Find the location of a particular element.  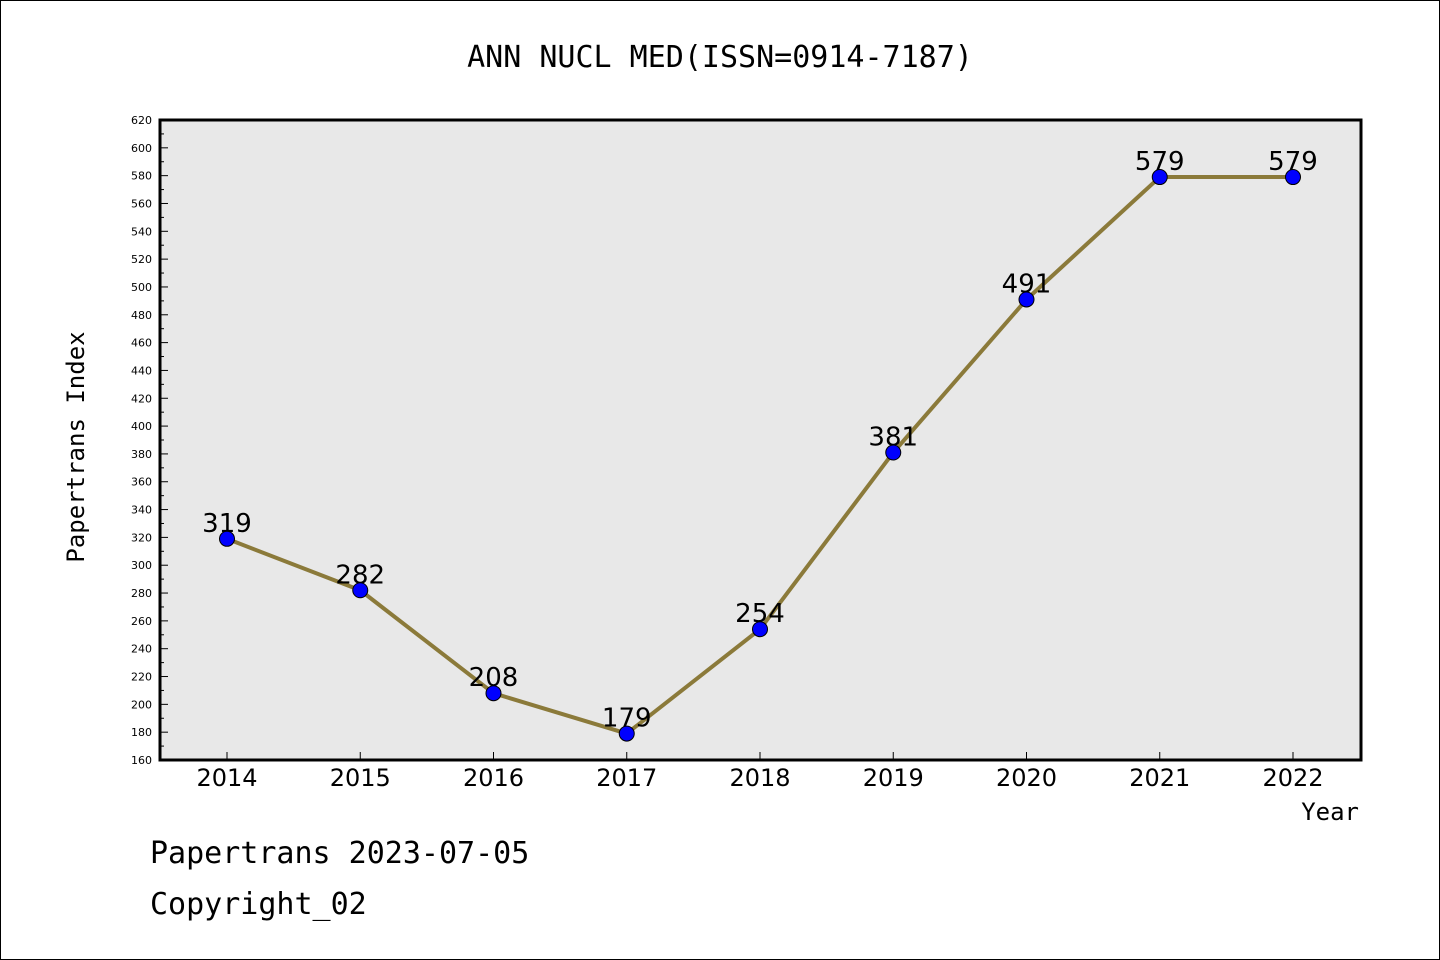

y-tick-label: 320 is located at coordinates (141, 537).